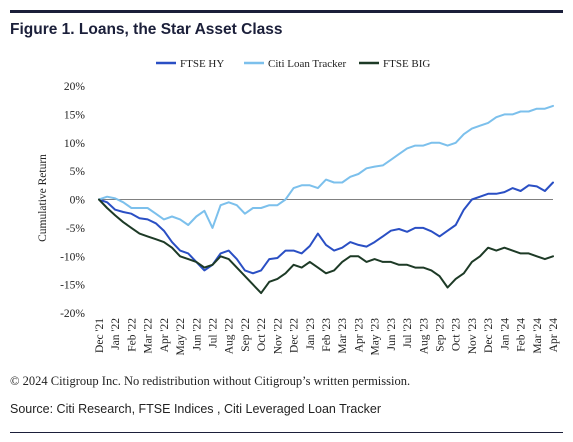  I want to click on x-tick-label: Apr '22, so click(165, 335).